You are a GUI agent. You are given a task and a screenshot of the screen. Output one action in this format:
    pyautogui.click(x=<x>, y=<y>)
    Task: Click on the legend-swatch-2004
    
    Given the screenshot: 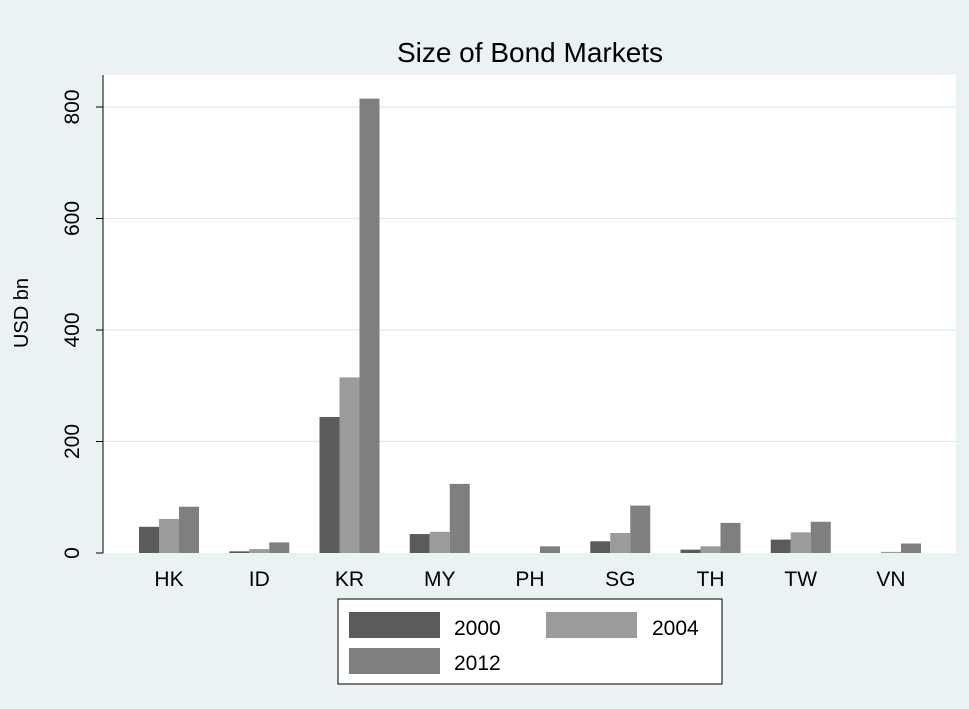 What is the action you would take?
    pyautogui.click(x=591, y=625)
    